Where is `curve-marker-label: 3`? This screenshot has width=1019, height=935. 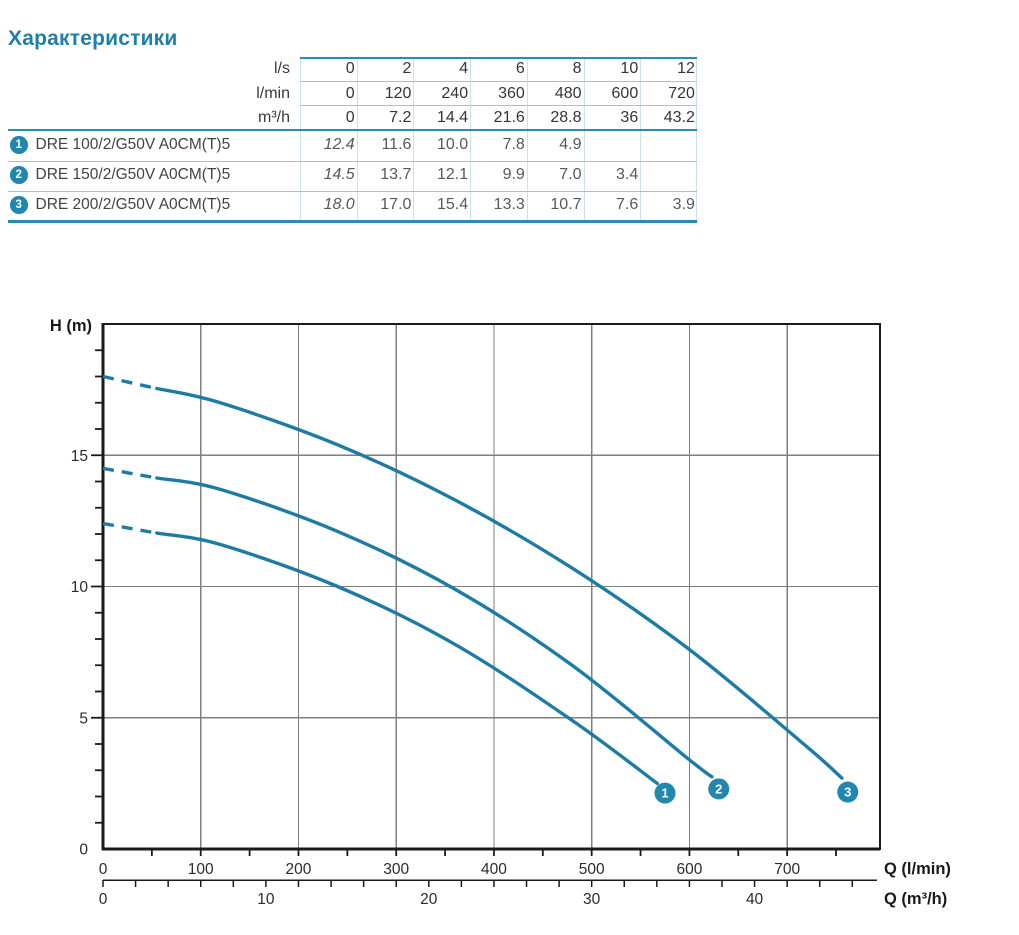
curve-marker-label: 3 is located at coordinates (847, 792).